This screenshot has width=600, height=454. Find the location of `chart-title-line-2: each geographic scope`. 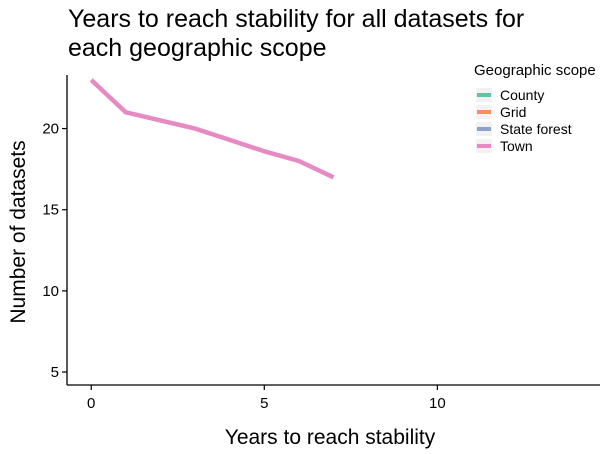

chart-title-line-2: each geographic scope is located at coordinates (197, 48).